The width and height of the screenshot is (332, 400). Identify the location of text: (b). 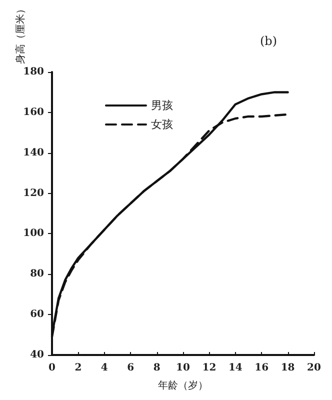
(268, 41).